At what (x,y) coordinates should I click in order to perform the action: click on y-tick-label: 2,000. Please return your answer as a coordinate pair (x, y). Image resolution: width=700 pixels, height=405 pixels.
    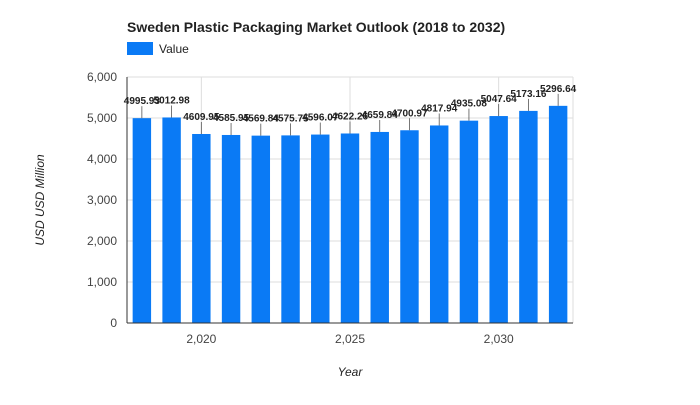
    Looking at the image, I should click on (102, 241).